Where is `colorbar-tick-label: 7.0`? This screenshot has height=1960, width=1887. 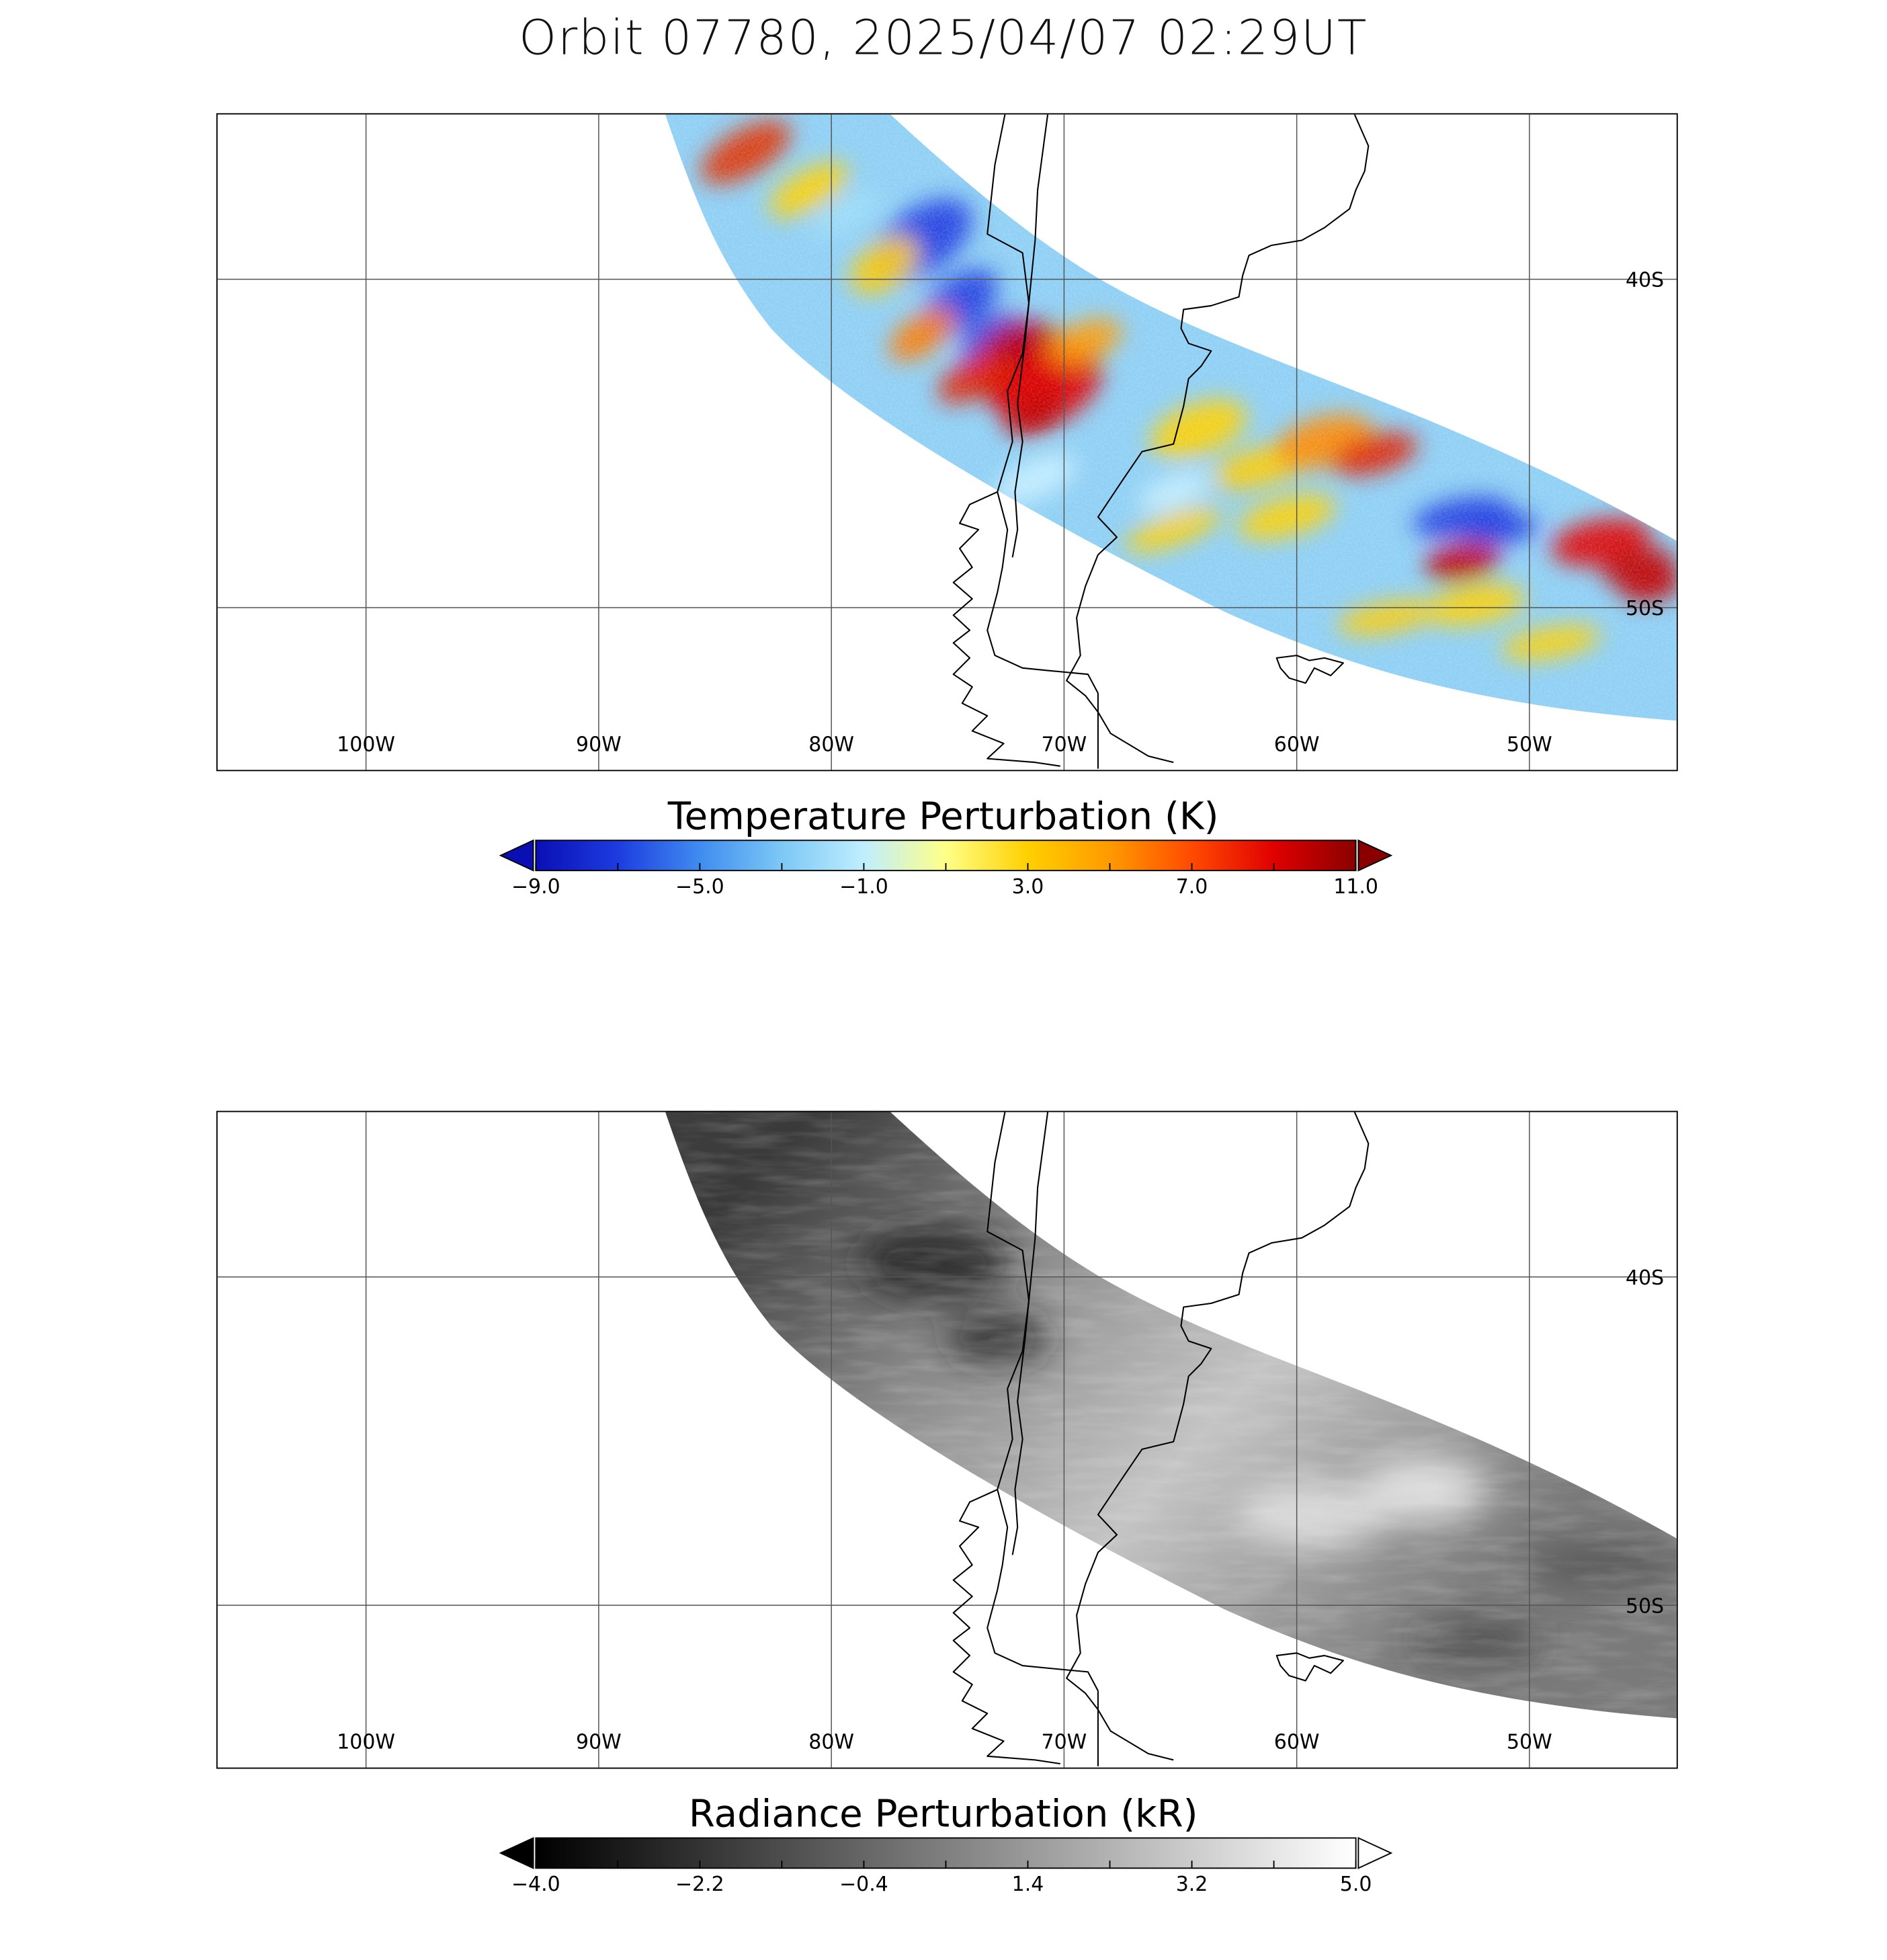 colorbar-tick-label: 7.0 is located at coordinates (1191, 886).